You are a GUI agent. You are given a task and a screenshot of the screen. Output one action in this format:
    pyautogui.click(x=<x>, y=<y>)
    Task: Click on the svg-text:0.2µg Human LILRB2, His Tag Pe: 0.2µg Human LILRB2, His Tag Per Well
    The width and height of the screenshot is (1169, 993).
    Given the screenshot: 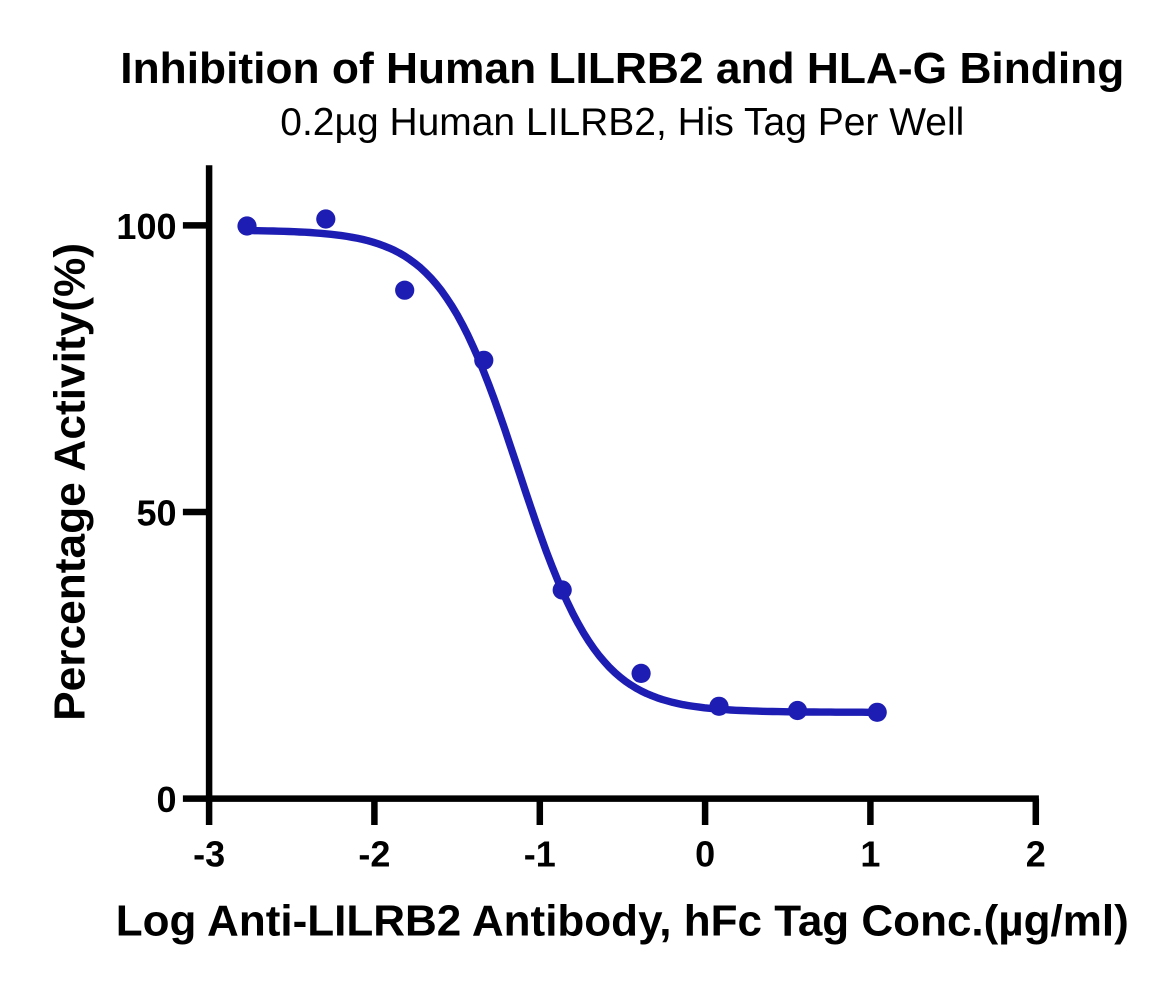 What is the action you would take?
    pyautogui.click(x=622, y=122)
    